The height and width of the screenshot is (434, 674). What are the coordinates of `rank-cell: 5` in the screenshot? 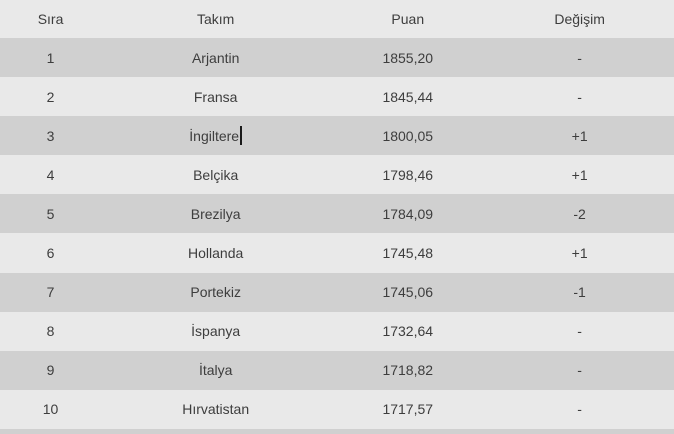 It's located at (50, 213).